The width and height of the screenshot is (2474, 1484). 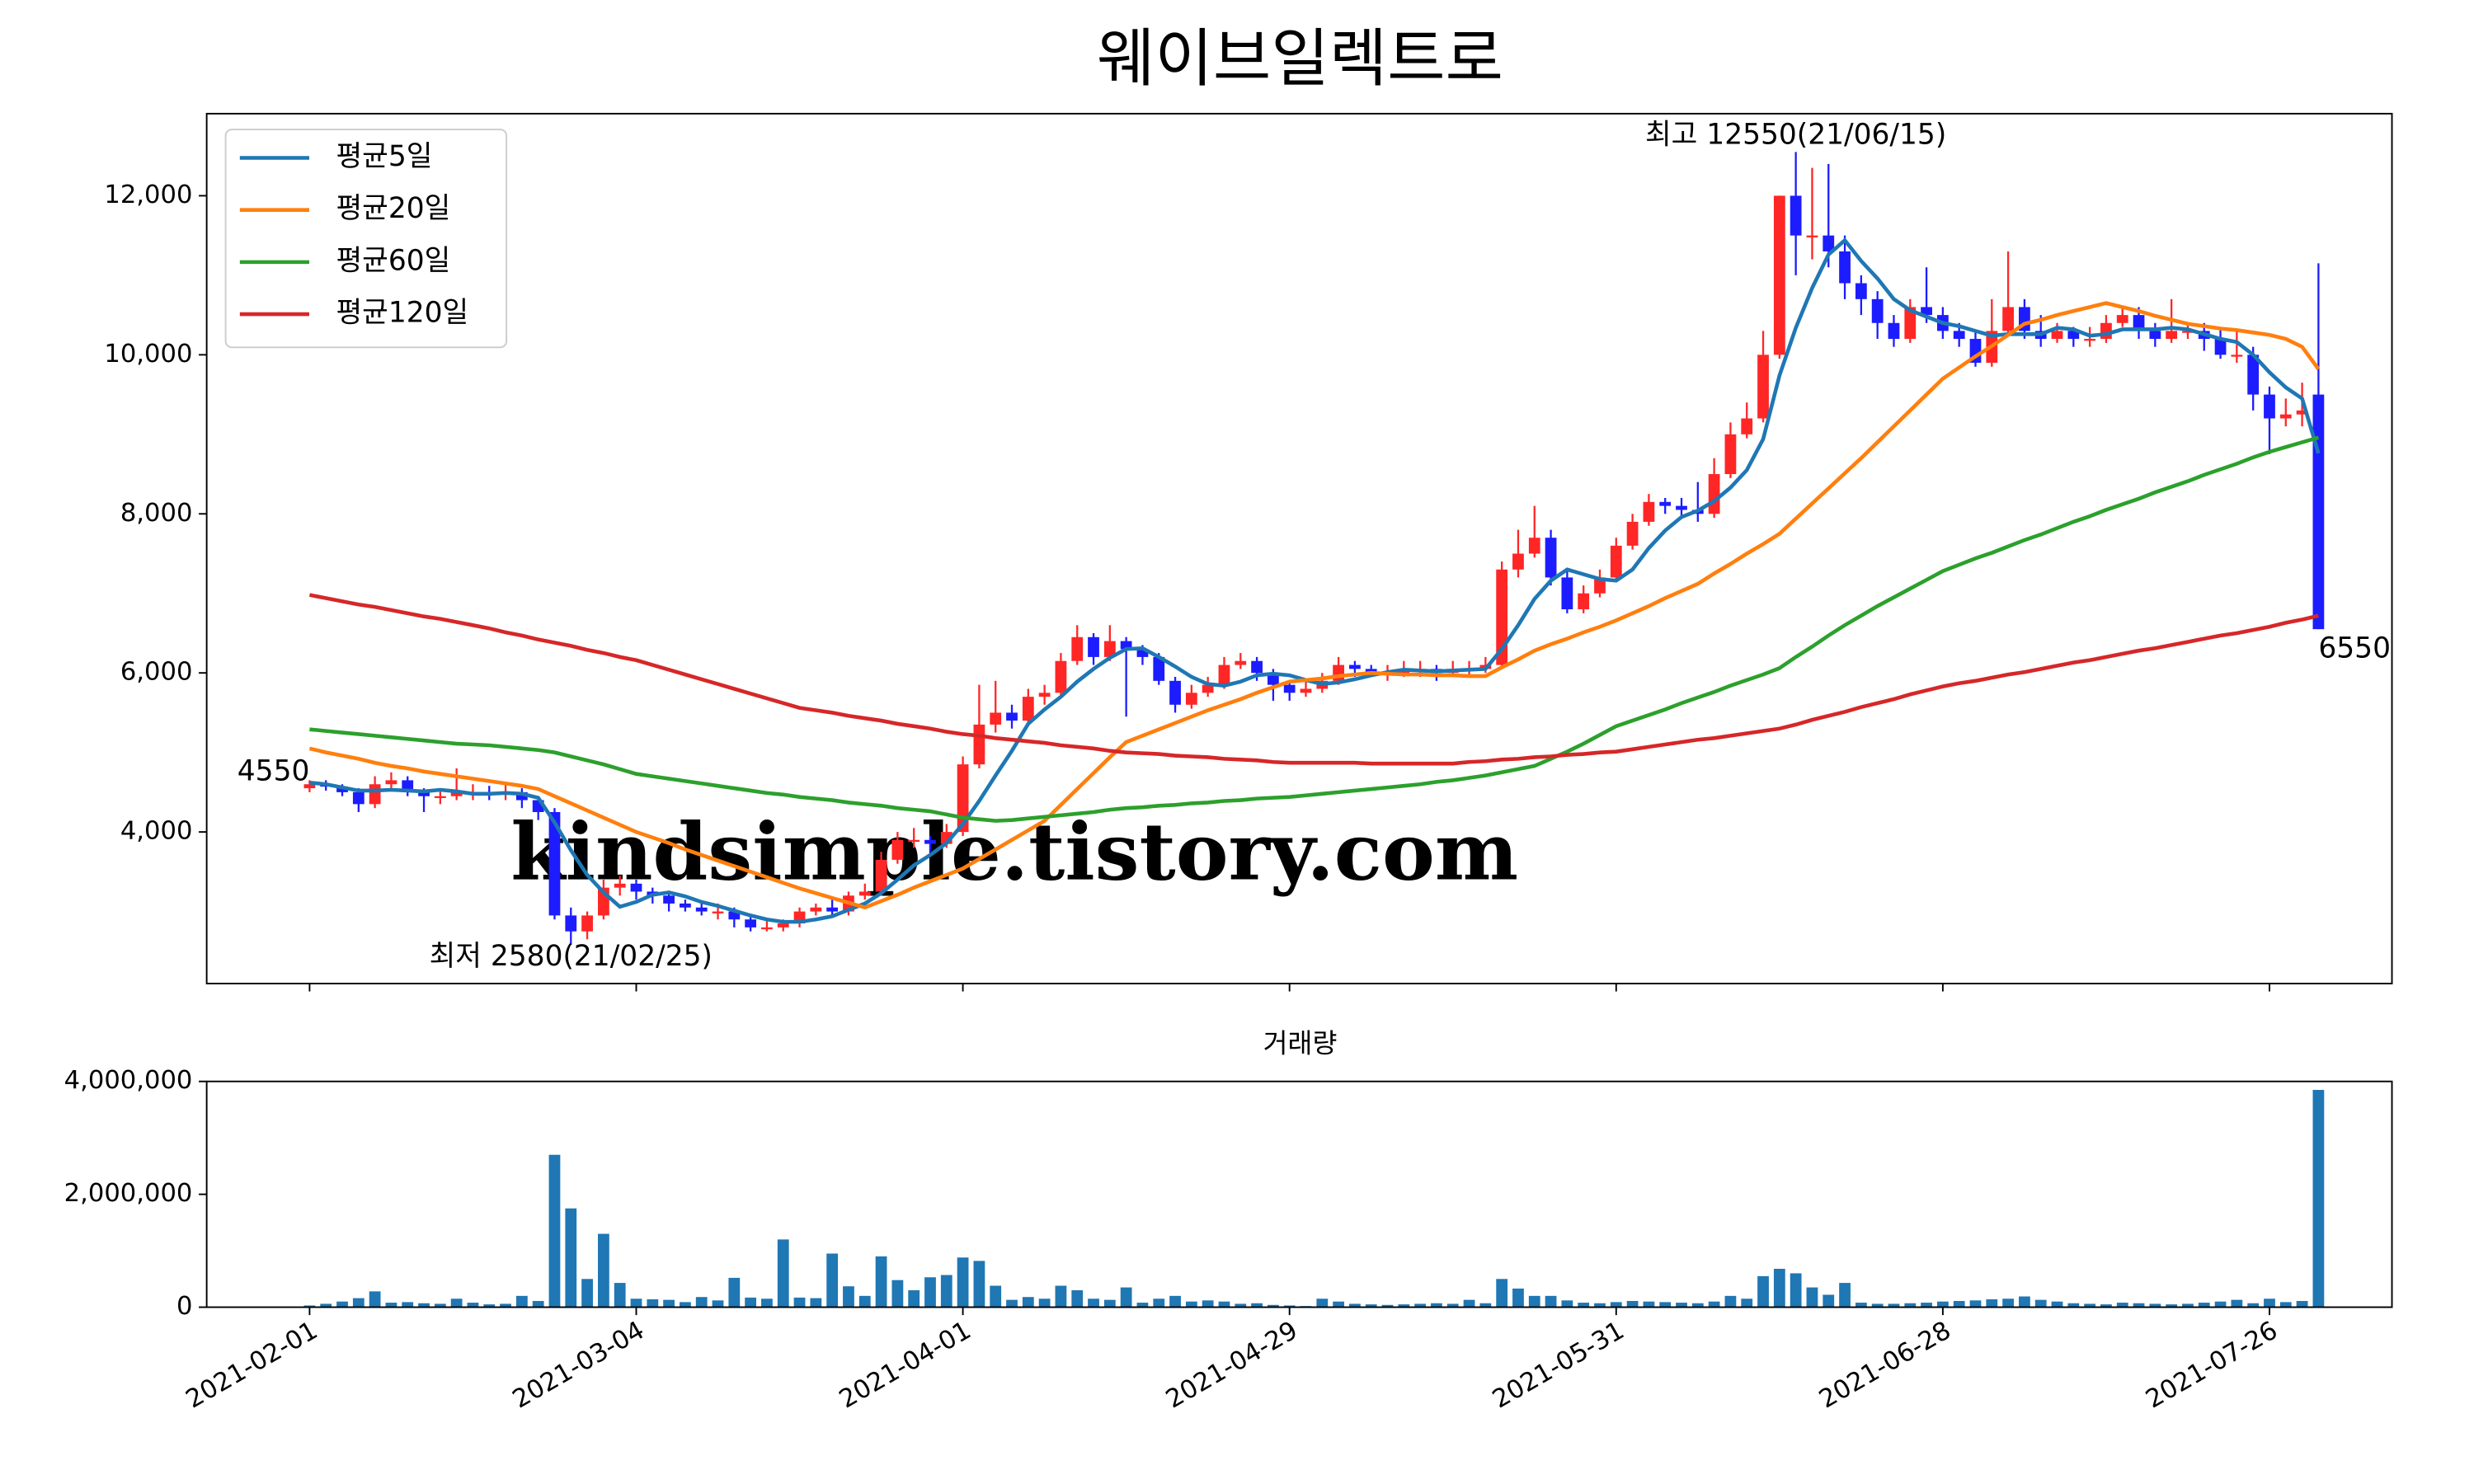 I want to click on volume-frame, so click(x=1299, y=1194).